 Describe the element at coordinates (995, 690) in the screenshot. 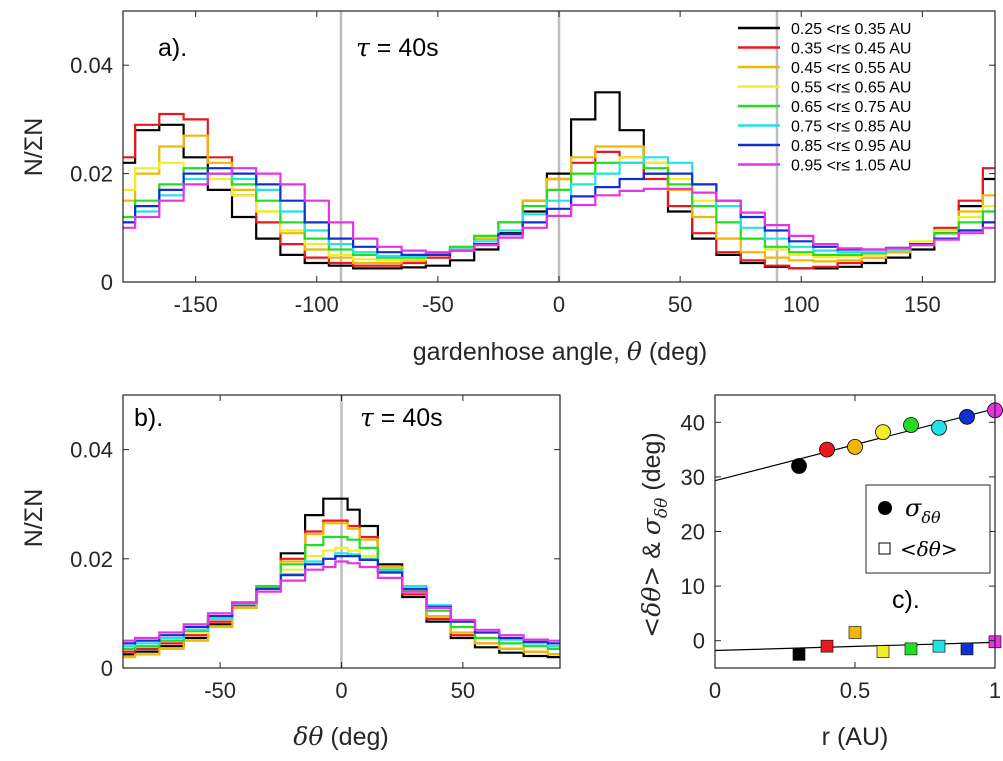

I see `c-xtick-label: 1` at that location.